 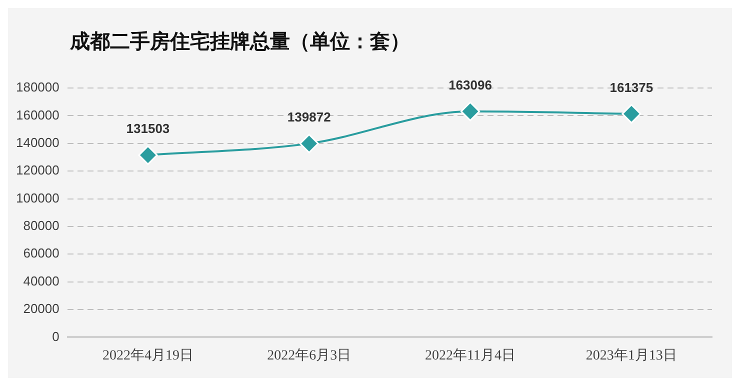 I want to click on data-label: 161375, so click(x=632, y=87).